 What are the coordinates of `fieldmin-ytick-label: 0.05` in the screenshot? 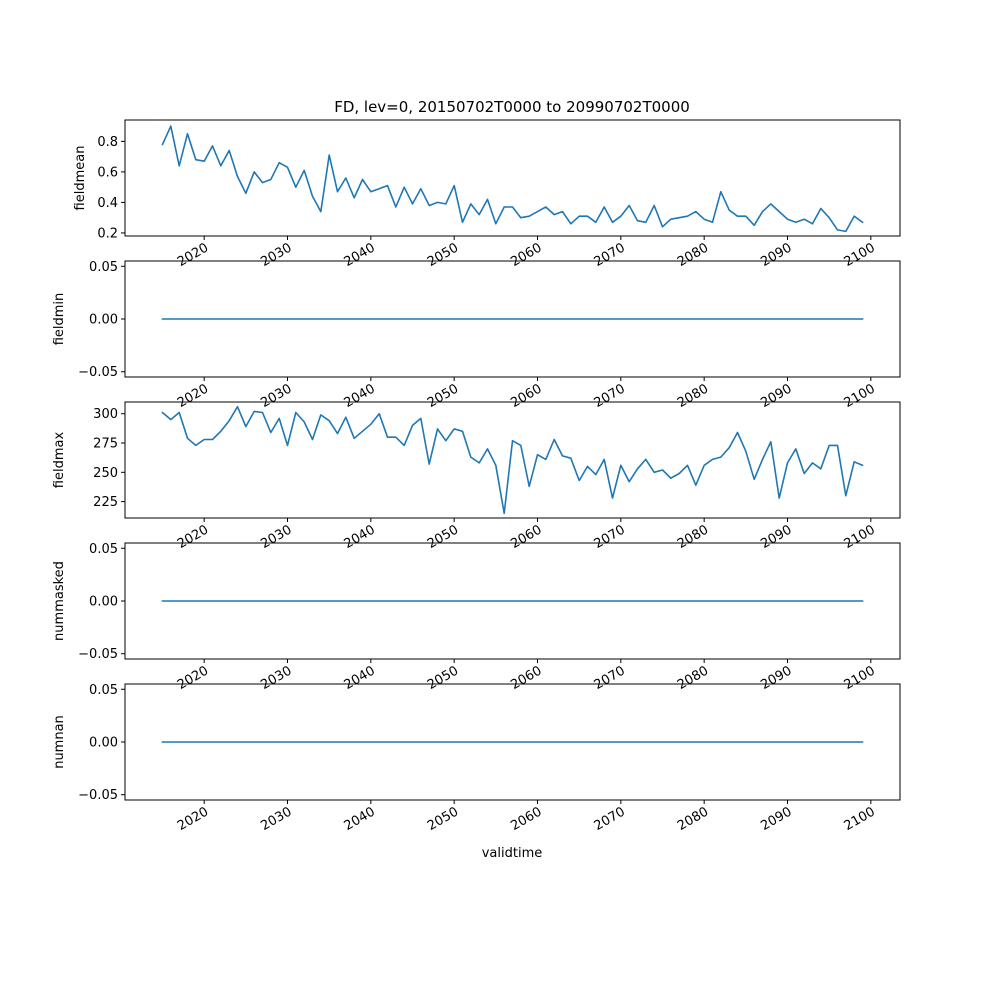 It's located at (103, 267).